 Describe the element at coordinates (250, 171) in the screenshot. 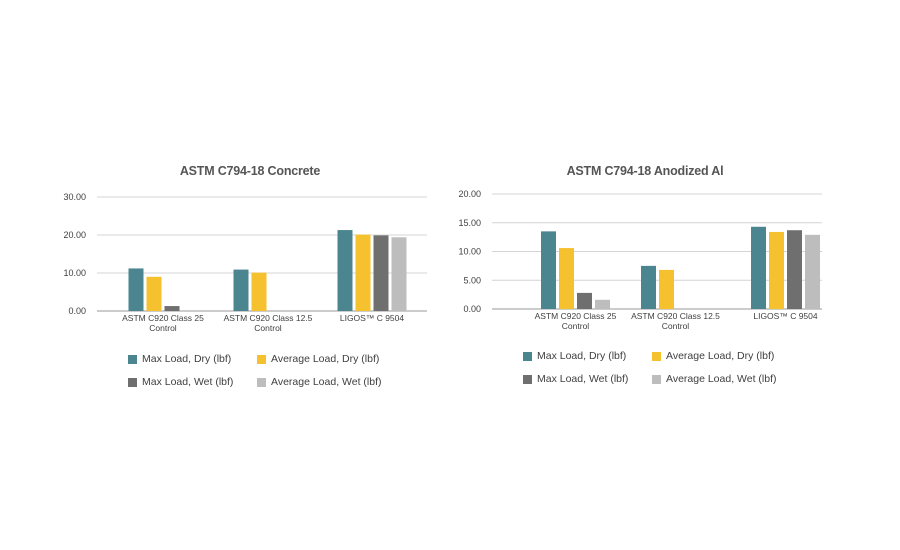

I see `chart-title: ASTM C794-18 Concrete` at that location.